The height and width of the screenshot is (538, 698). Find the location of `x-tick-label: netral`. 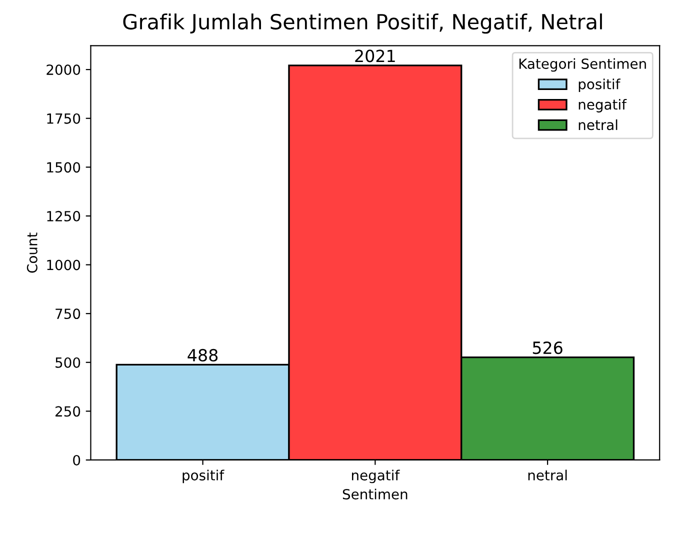

x-tick-label: netral is located at coordinates (547, 475).